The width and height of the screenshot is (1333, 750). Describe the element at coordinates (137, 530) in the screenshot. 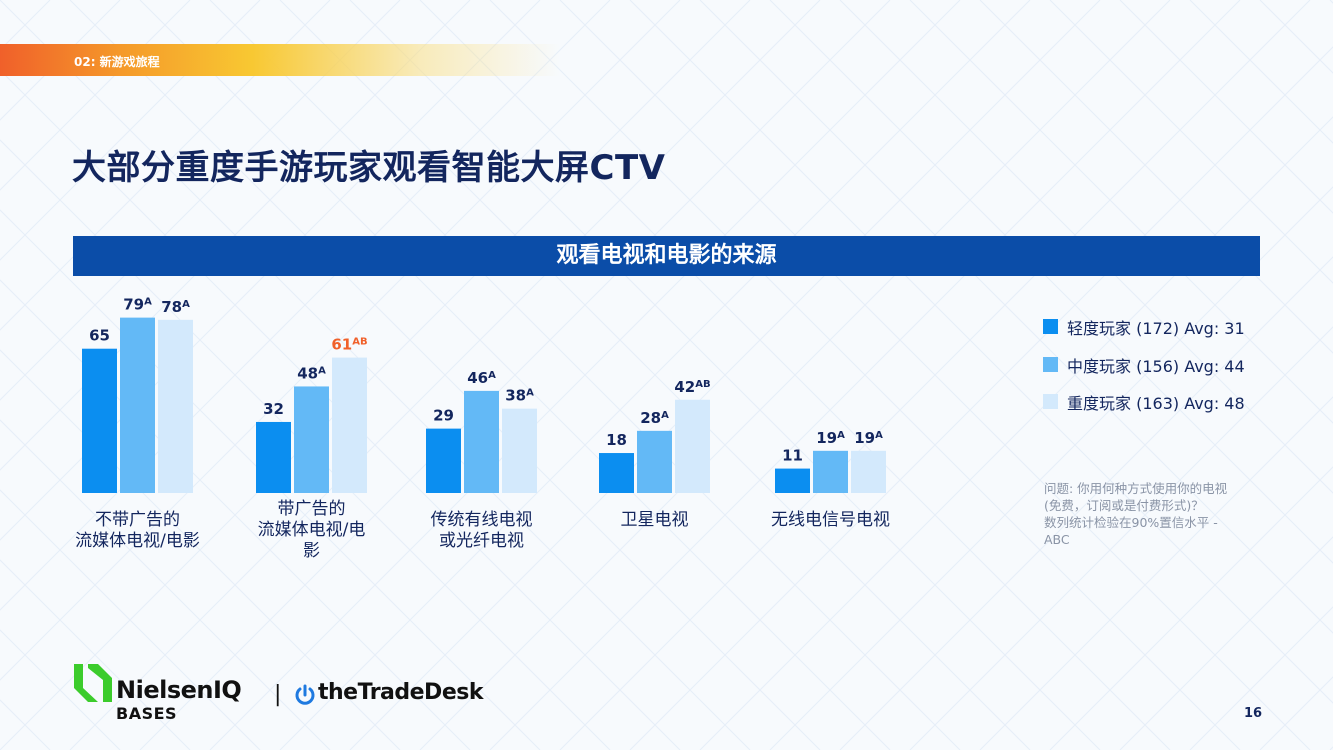

I see `category-label: 不带广告的流媒体电视/电影` at that location.